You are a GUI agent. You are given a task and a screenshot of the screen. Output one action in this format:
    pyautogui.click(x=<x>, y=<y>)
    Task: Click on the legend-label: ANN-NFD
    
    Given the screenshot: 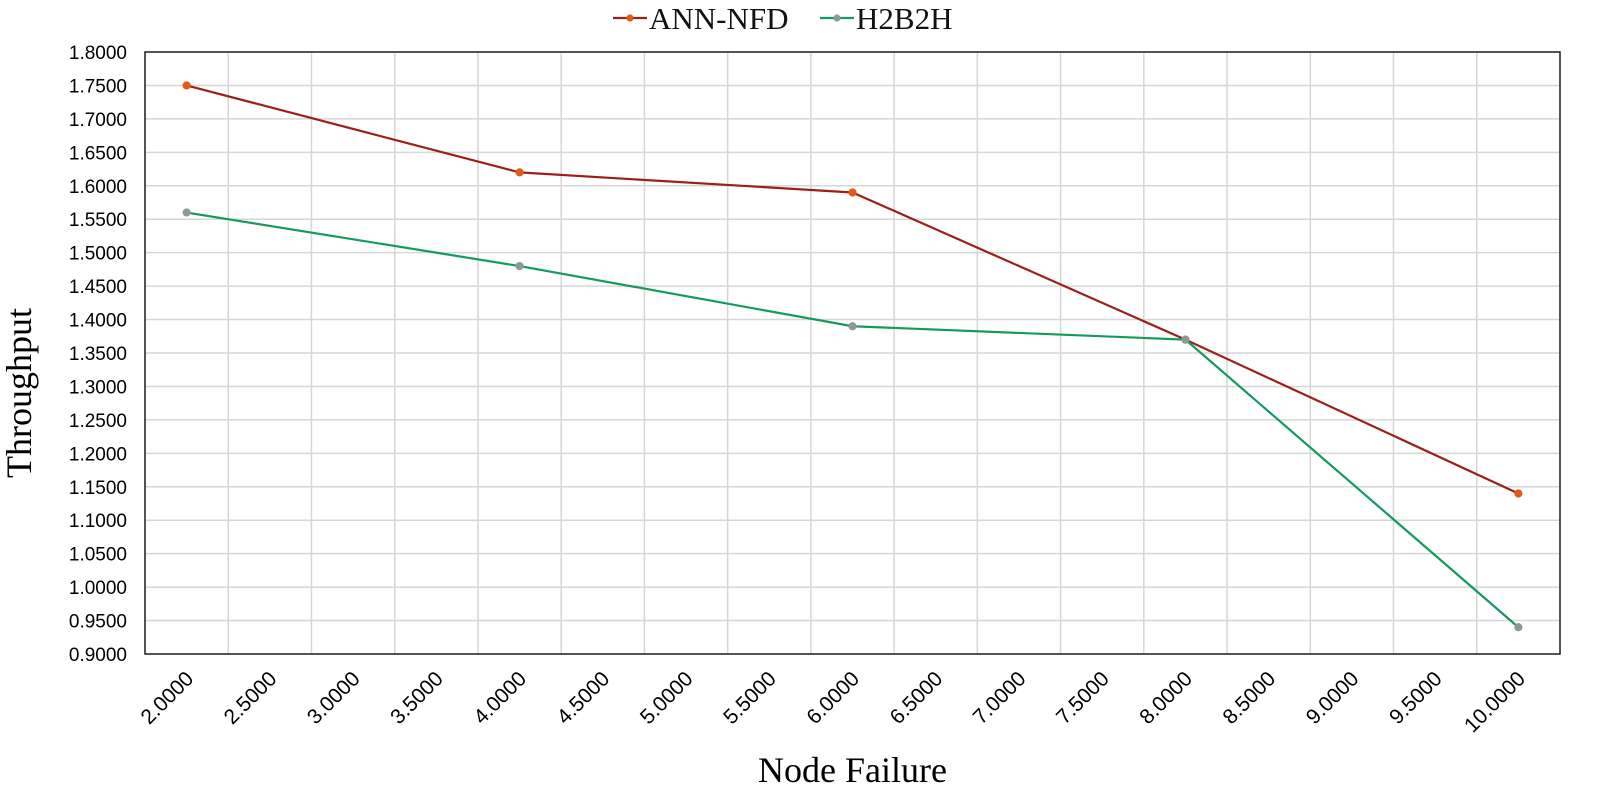 What is the action you would take?
    pyautogui.click(x=719, y=18)
    